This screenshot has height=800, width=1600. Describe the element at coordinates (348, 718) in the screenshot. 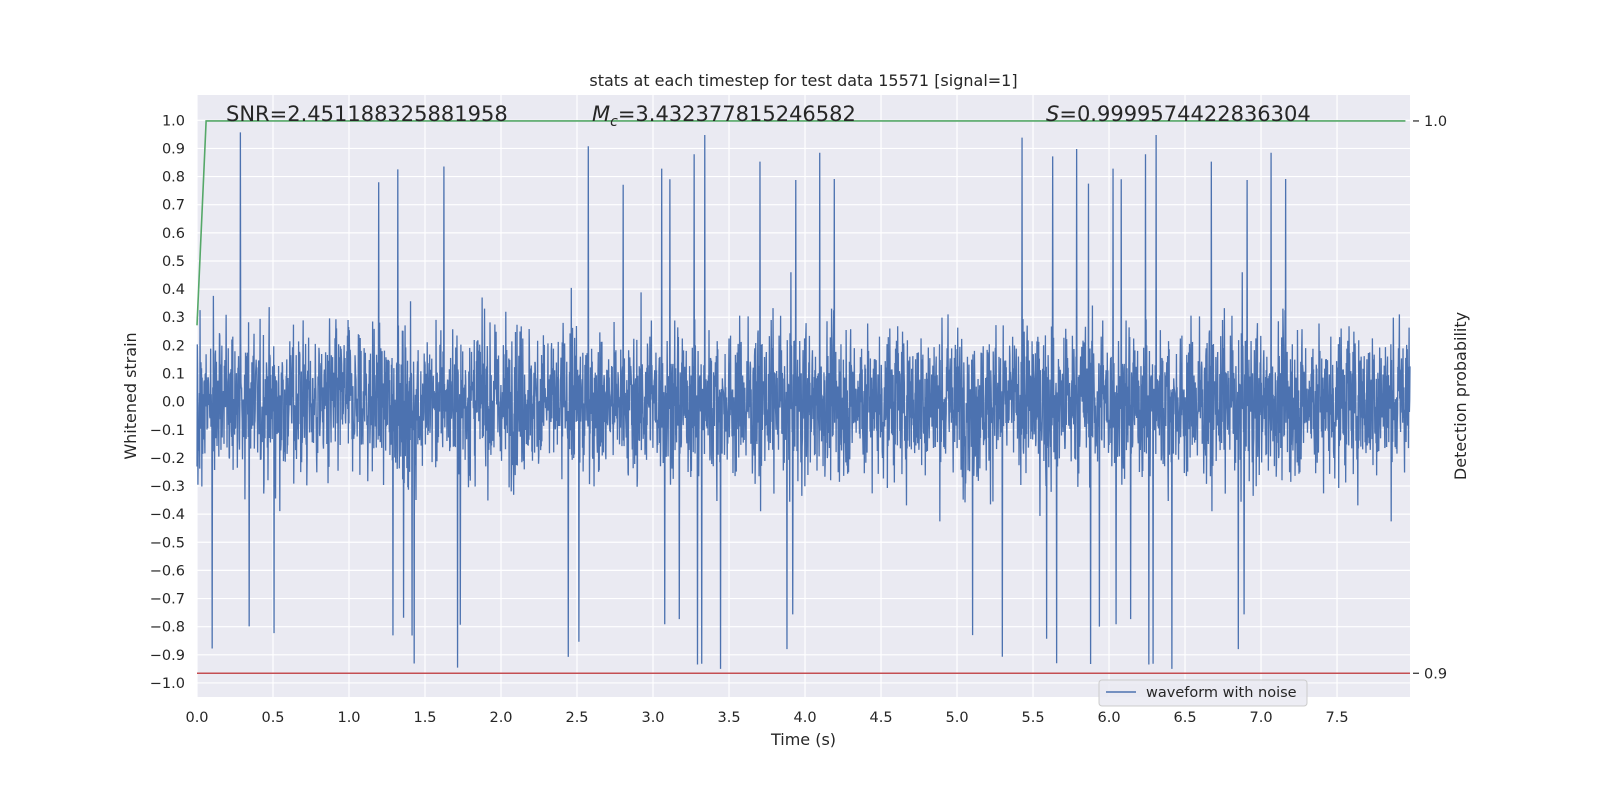

I see `x-tick-label: 1.0` at that location.